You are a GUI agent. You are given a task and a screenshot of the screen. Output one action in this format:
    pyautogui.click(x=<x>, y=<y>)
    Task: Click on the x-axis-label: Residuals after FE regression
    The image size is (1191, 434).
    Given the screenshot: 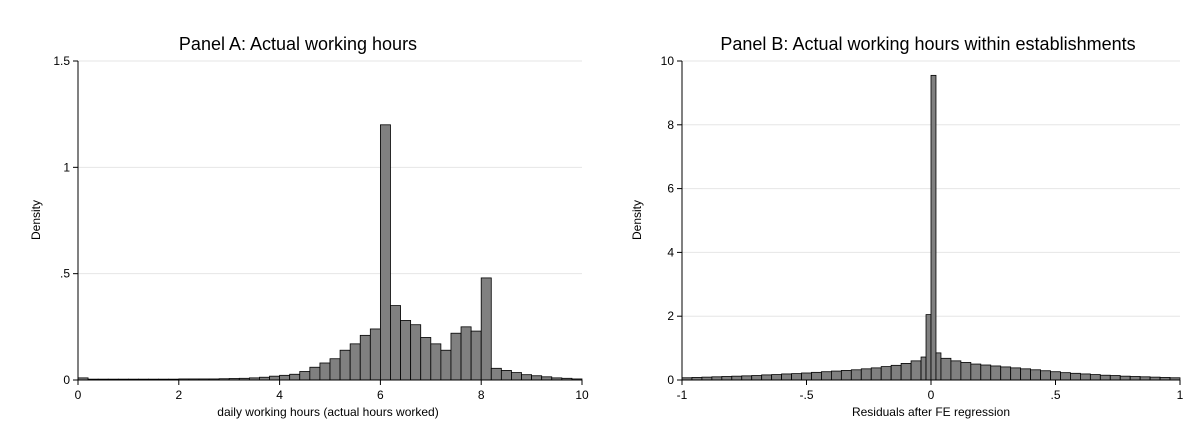 What is the action you would take?
    pyautogui.click(x=931, y=412)
    